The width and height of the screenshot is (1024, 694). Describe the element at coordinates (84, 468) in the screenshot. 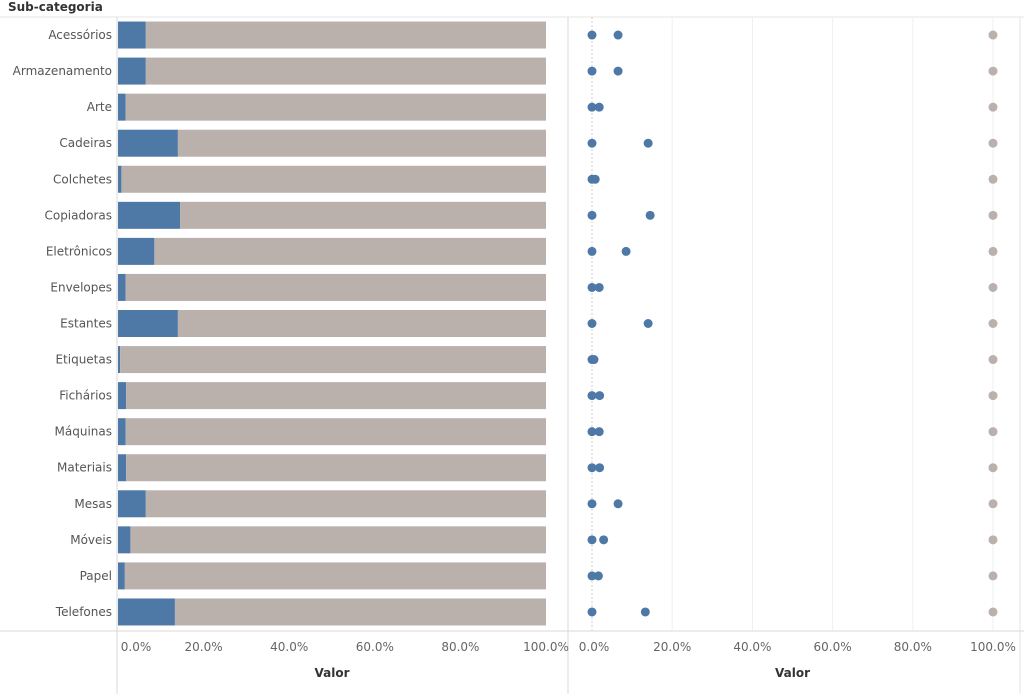

I see `row-label: Materiais` at that location.